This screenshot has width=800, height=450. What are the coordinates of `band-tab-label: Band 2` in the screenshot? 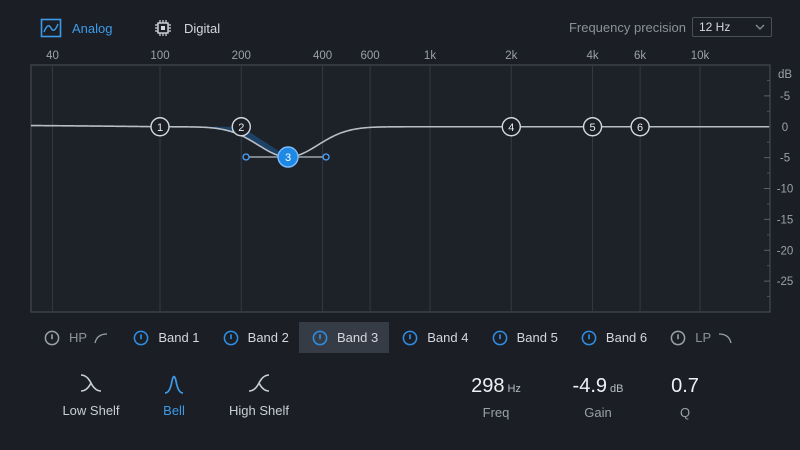 It's located at (268, 337).